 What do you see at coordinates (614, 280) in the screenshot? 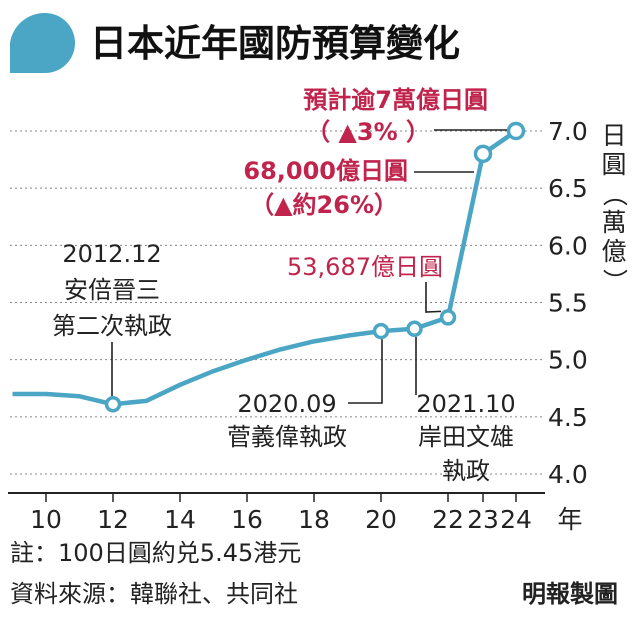
I see `y-axis-label-char: ）` at bounding box center [614, 280].